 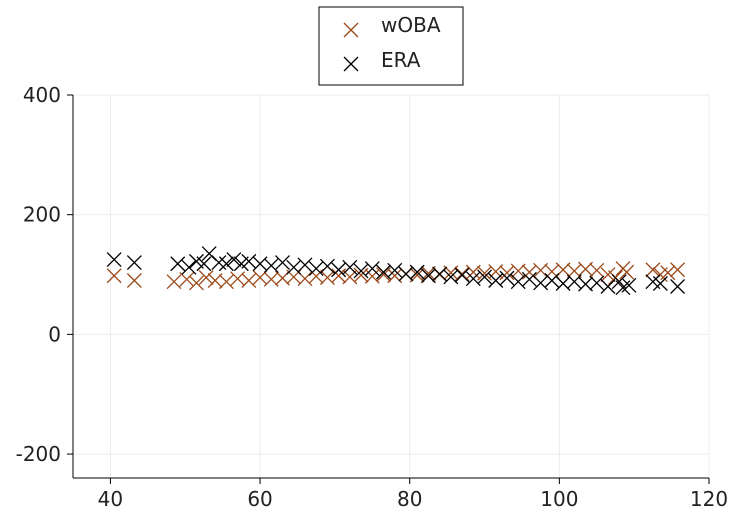 What do you see at coordinates (709, 499) in the screenshot?
I see `x-tick-label: 120` at bounding box center [709, 499].